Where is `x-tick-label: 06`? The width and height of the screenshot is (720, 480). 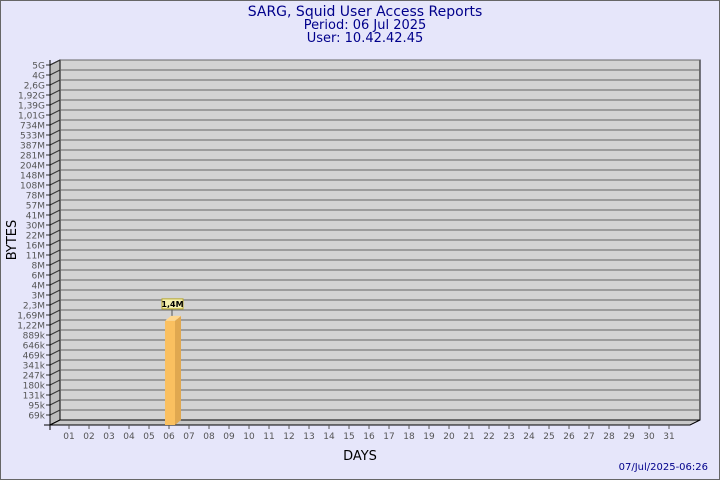 x-tick-label: 06 is located at coordinates (169, 437).